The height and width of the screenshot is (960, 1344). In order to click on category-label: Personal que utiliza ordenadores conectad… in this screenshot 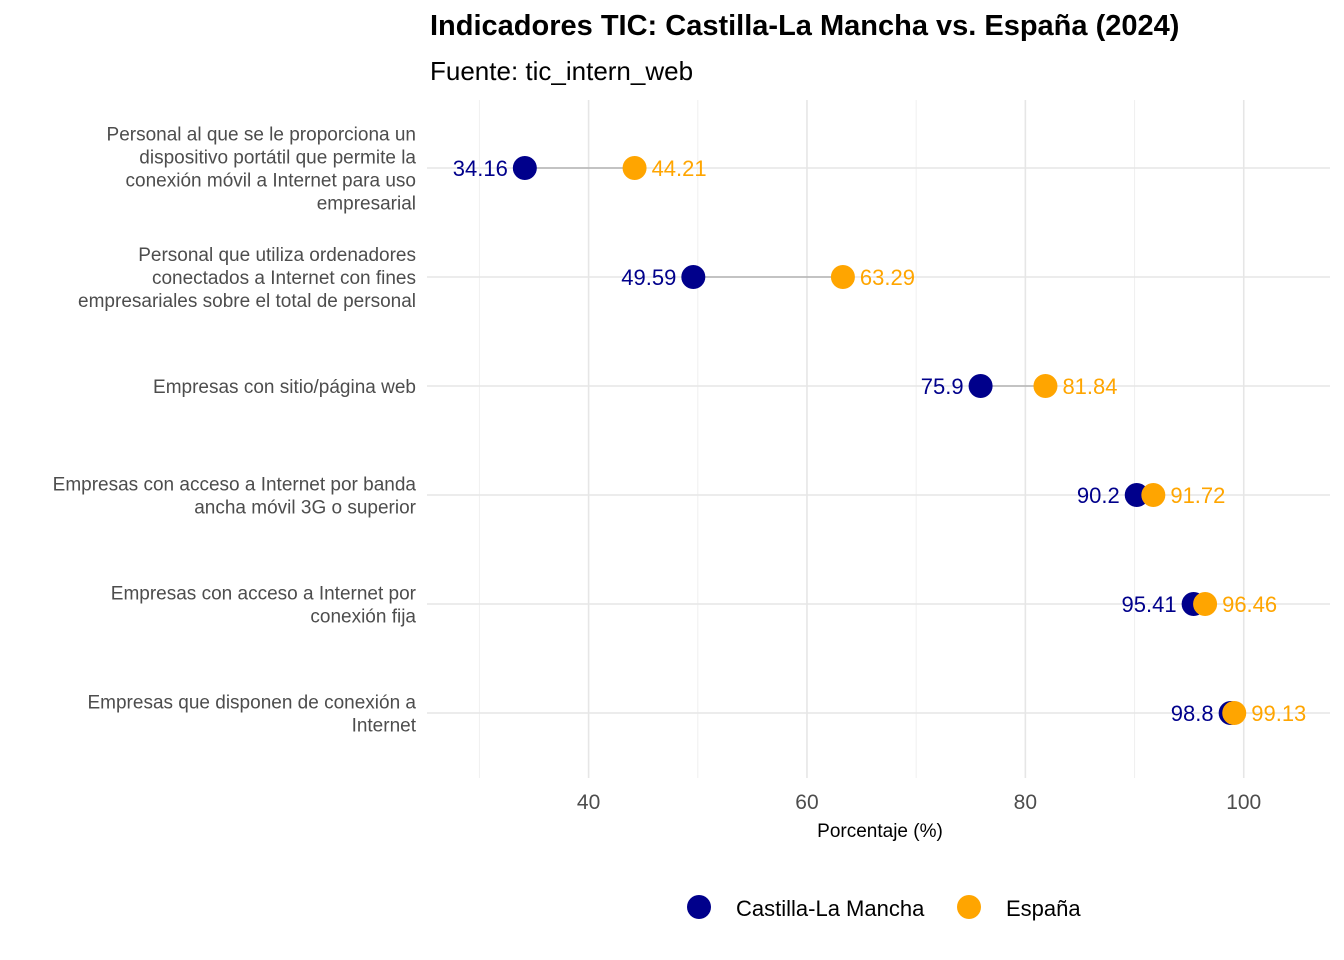, I will do `click(247, 278)`.